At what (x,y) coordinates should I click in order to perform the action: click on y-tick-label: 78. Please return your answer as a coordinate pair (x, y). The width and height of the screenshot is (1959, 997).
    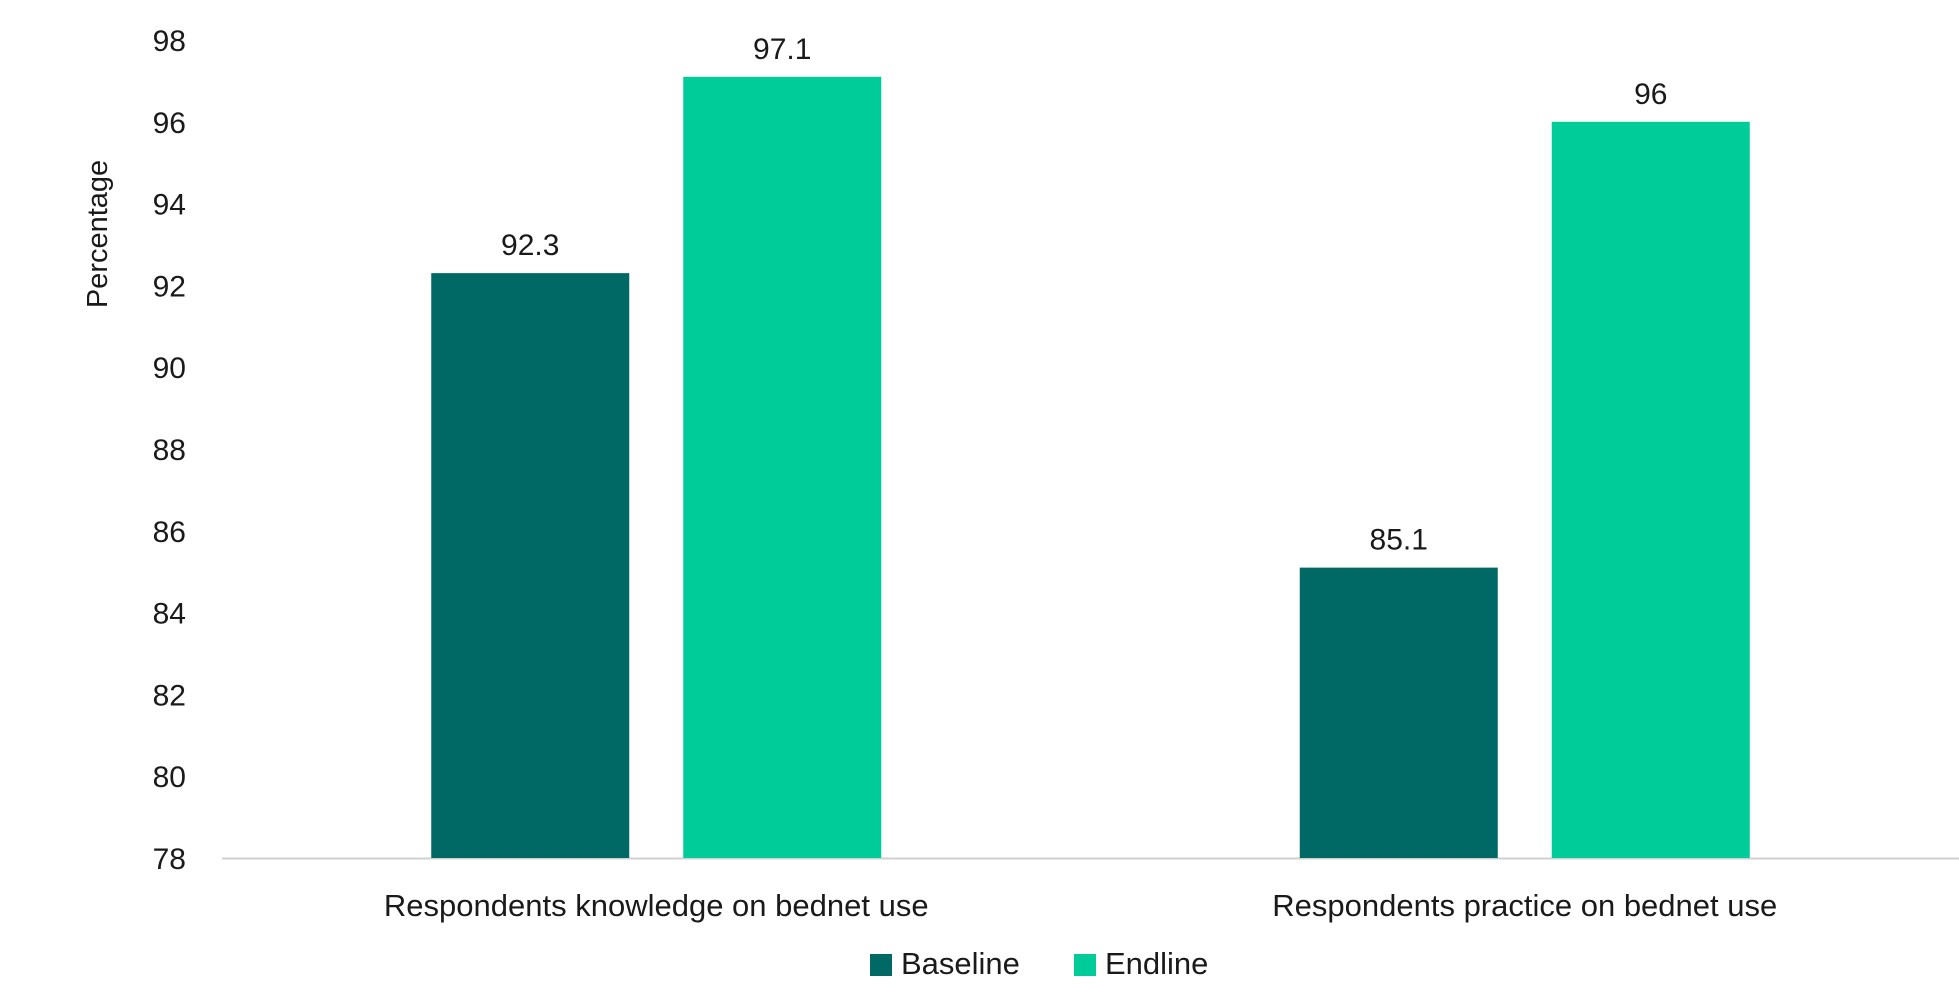
    Looking at the image, I should click on (169, 859).